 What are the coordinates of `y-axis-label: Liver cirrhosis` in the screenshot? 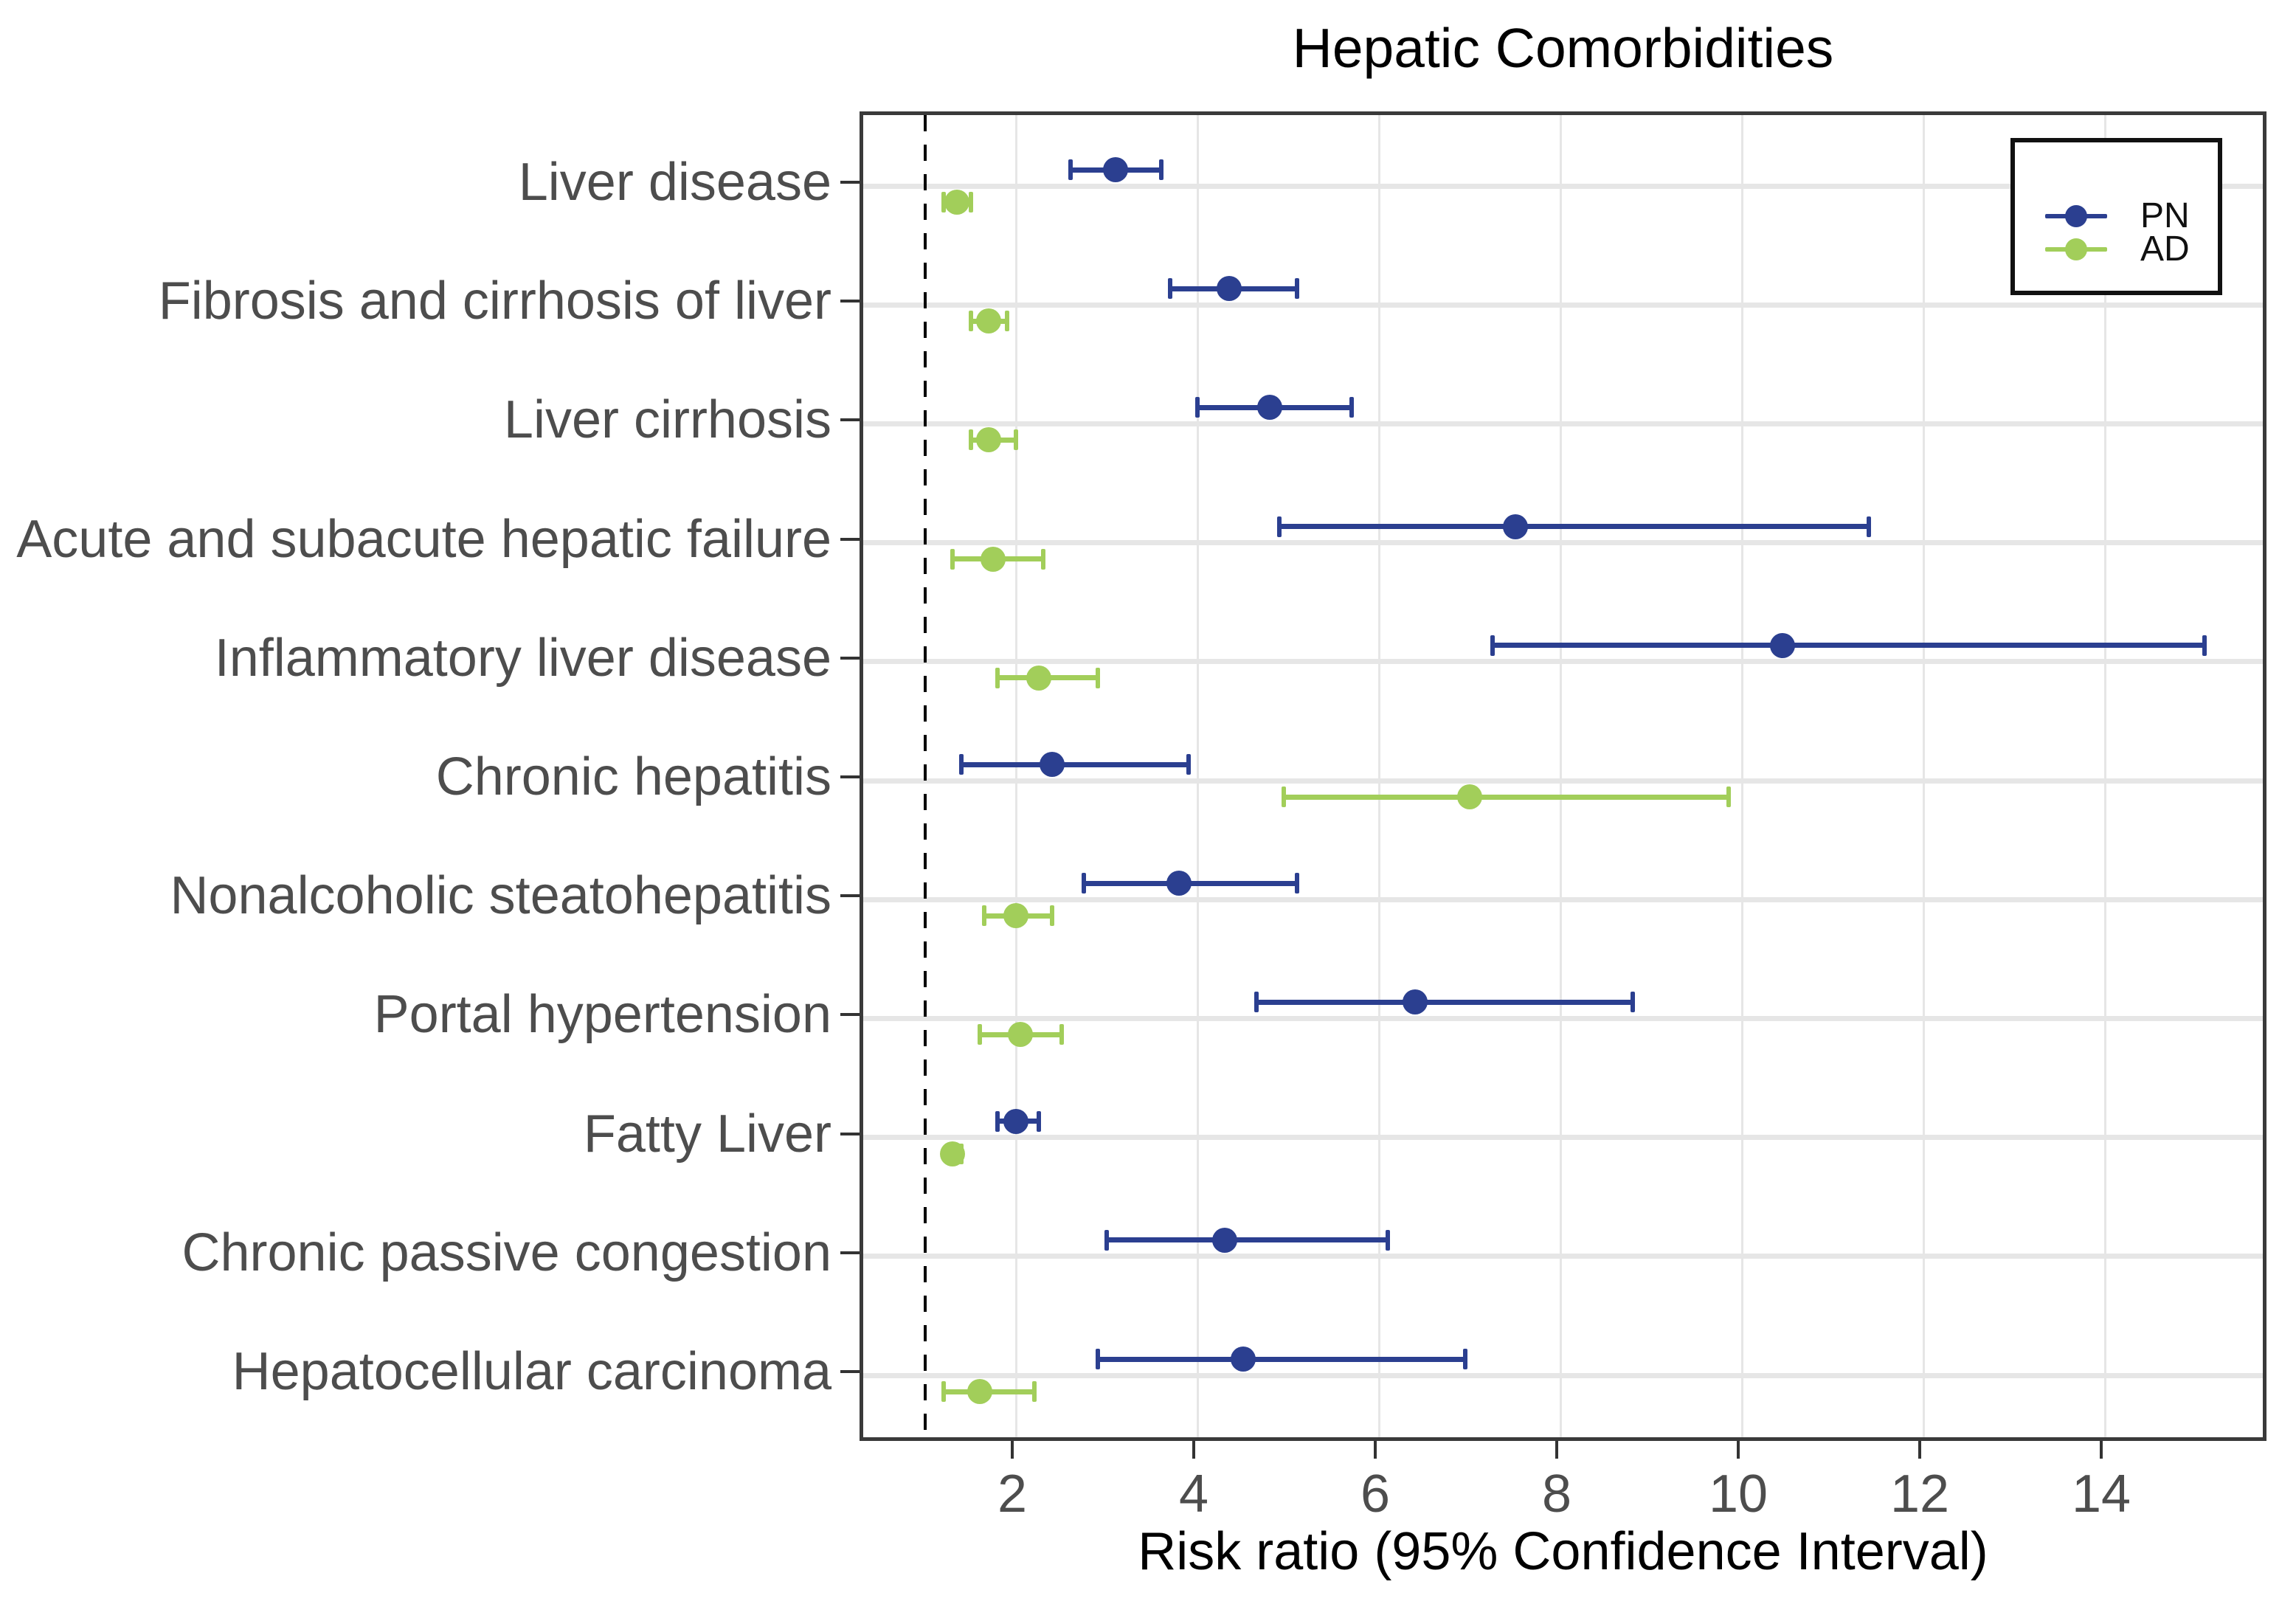 It's located at (667, 420).